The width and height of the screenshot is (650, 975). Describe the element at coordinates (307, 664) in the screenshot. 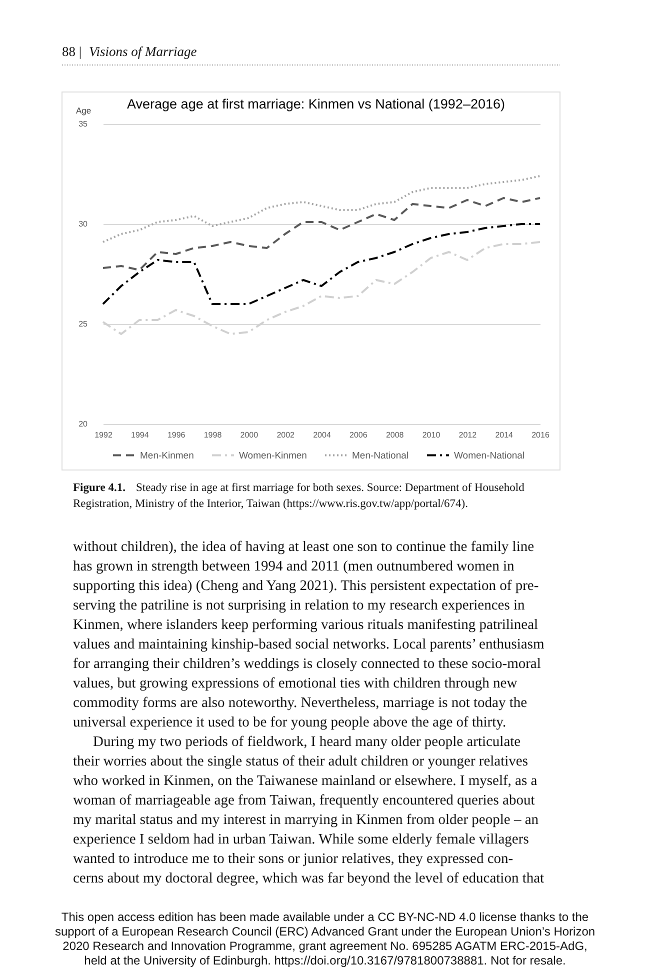

I see `text: for arranging their children’s weddings is closely connected to these socio-moral` at that location.